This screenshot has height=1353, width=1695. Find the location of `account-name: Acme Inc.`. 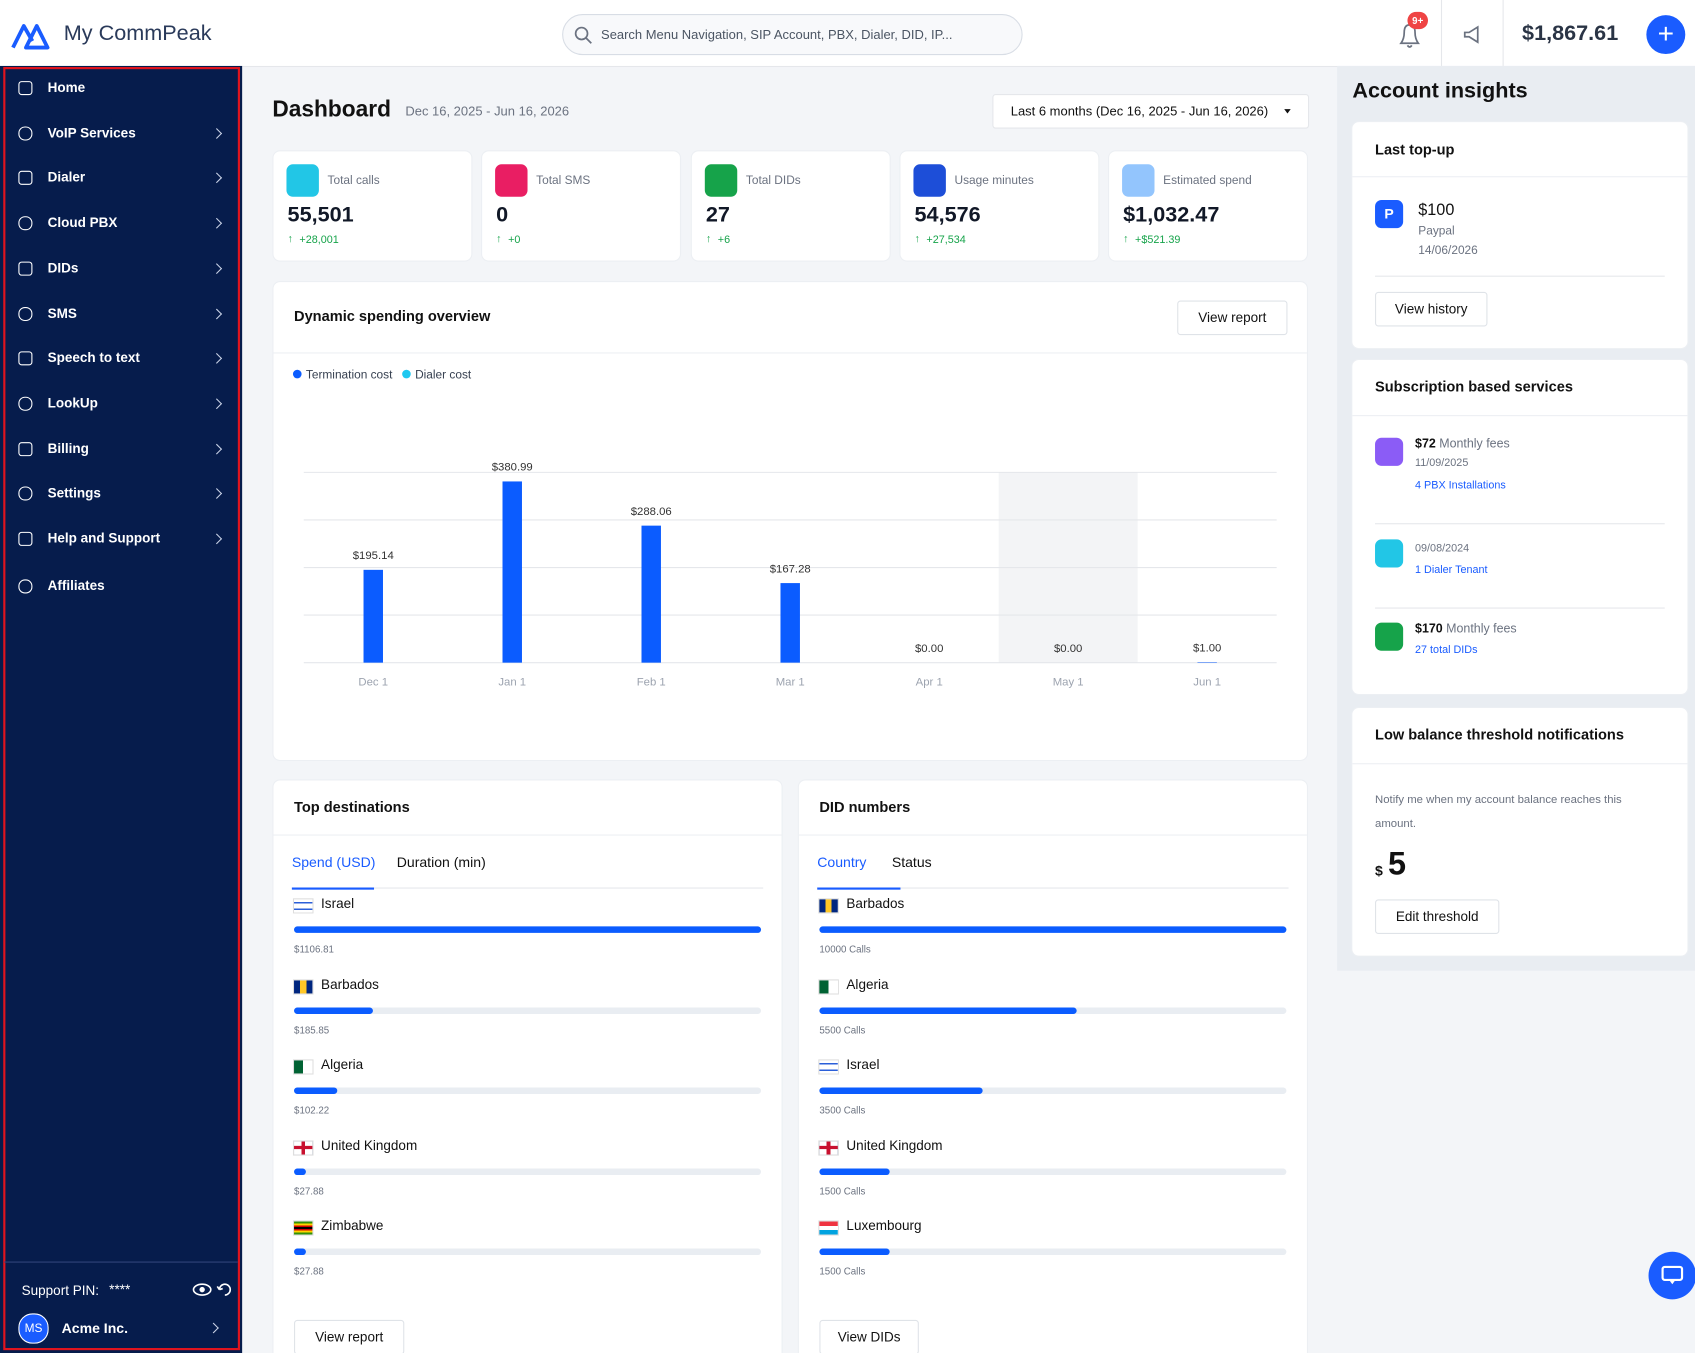

account-name: Acme Inc. is located at coordinates (95, 1328).